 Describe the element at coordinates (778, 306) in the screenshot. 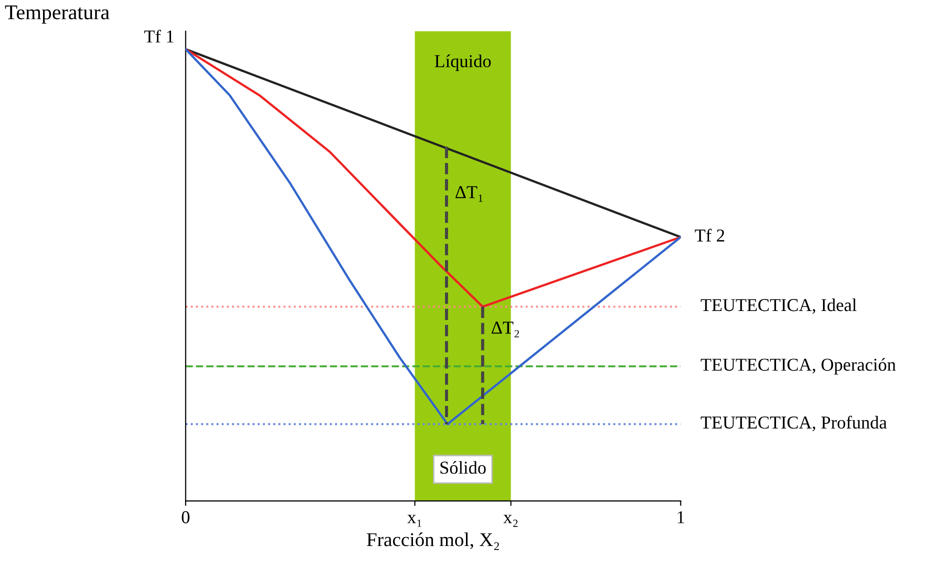

I see `ref-line-label: TEUTECTICA, Ideal` at that location.